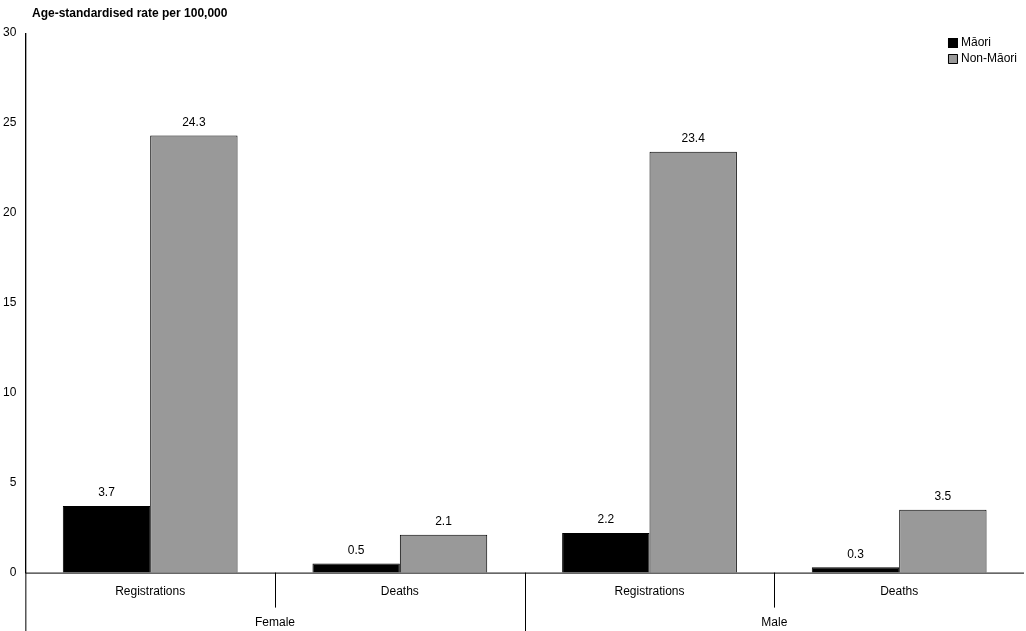 The image size is (1026, 631). What do you see at coordinates (275, 622) in the screenshot?
I see `text: Female` at bounding box center [275, 622].